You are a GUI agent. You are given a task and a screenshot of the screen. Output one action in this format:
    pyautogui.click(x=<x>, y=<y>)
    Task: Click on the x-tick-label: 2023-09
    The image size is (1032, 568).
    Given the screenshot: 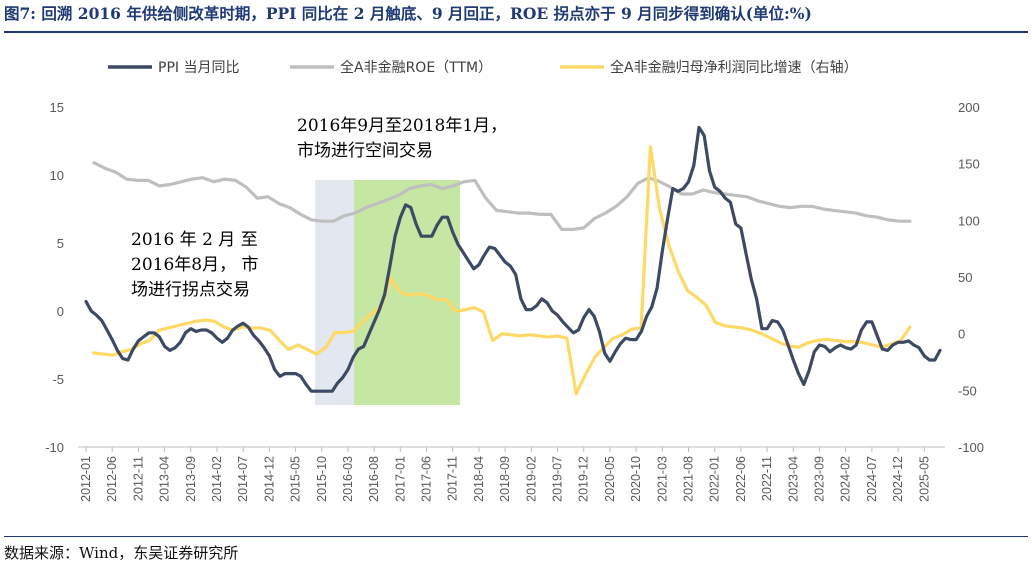 What is the action you would take?
    pyautogui.click(x=819, y=479)
    